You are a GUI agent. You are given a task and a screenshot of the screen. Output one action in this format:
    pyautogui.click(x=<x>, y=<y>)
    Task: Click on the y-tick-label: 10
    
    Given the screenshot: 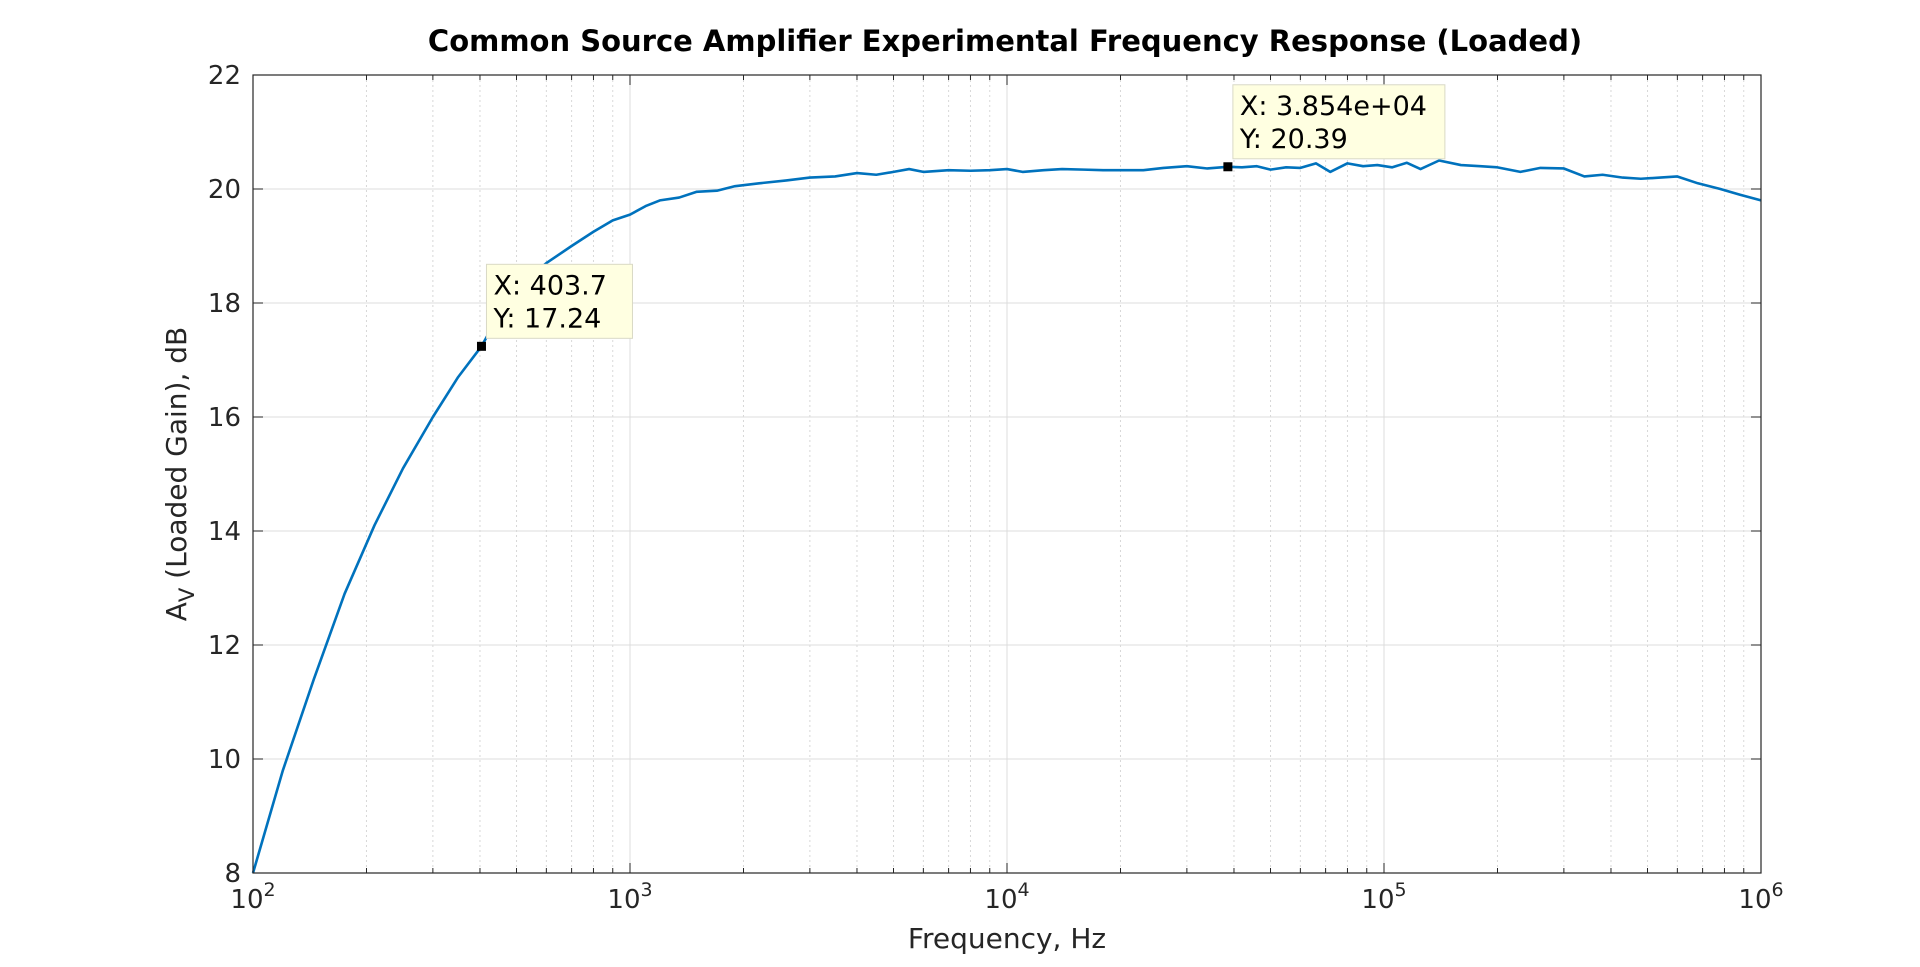 What is the action you would take?
    pyautogui.click(x=224, y=760)
    